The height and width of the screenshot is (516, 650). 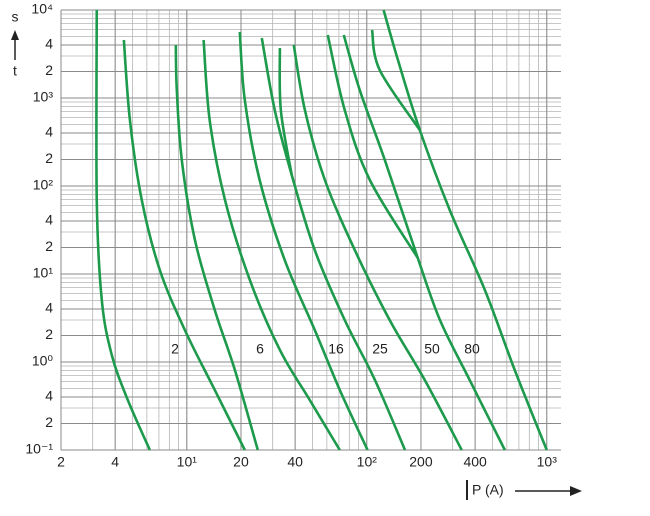 What do you see at coordinates (367, 462) in the screenshot?
I see `x-tick-label: 10²` at bounding box center [367, 462].